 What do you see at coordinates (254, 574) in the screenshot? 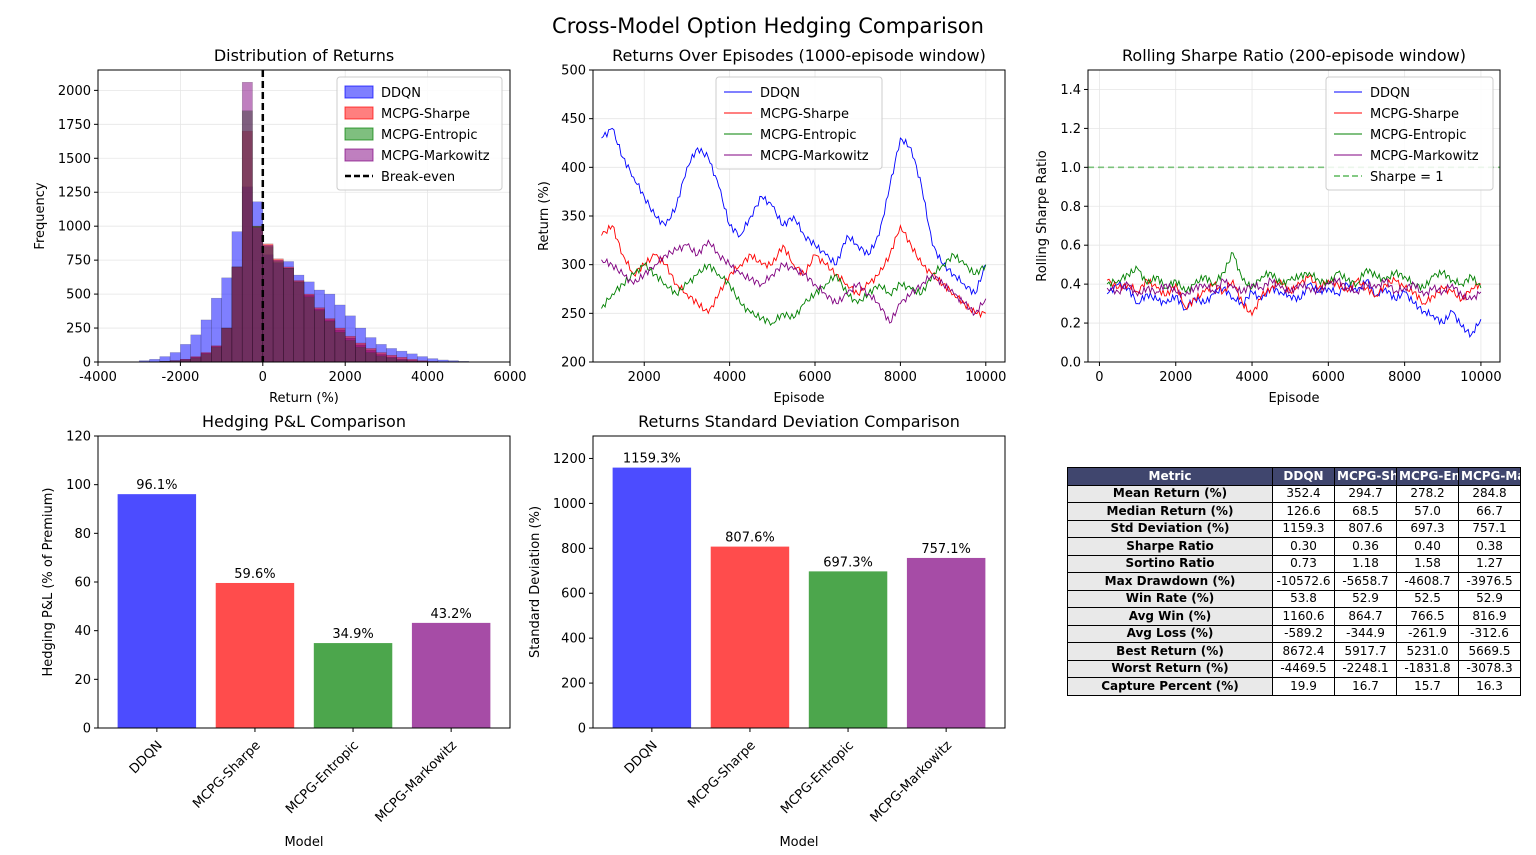
I see `bar-value-label: 59.6%` at bounding box center [254, 574].